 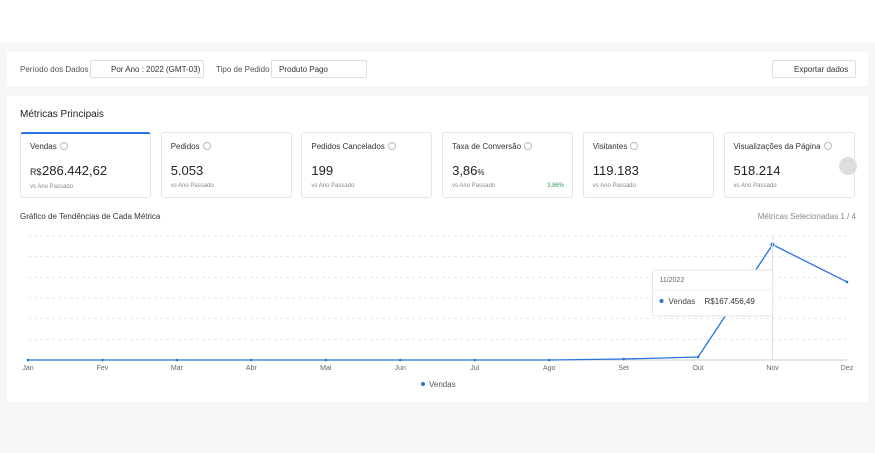 What do you see at coordinates (353, 146) in the screenshot?
I see `metric-name: Pedidos Cancelados` at bounding box center [353, 146].